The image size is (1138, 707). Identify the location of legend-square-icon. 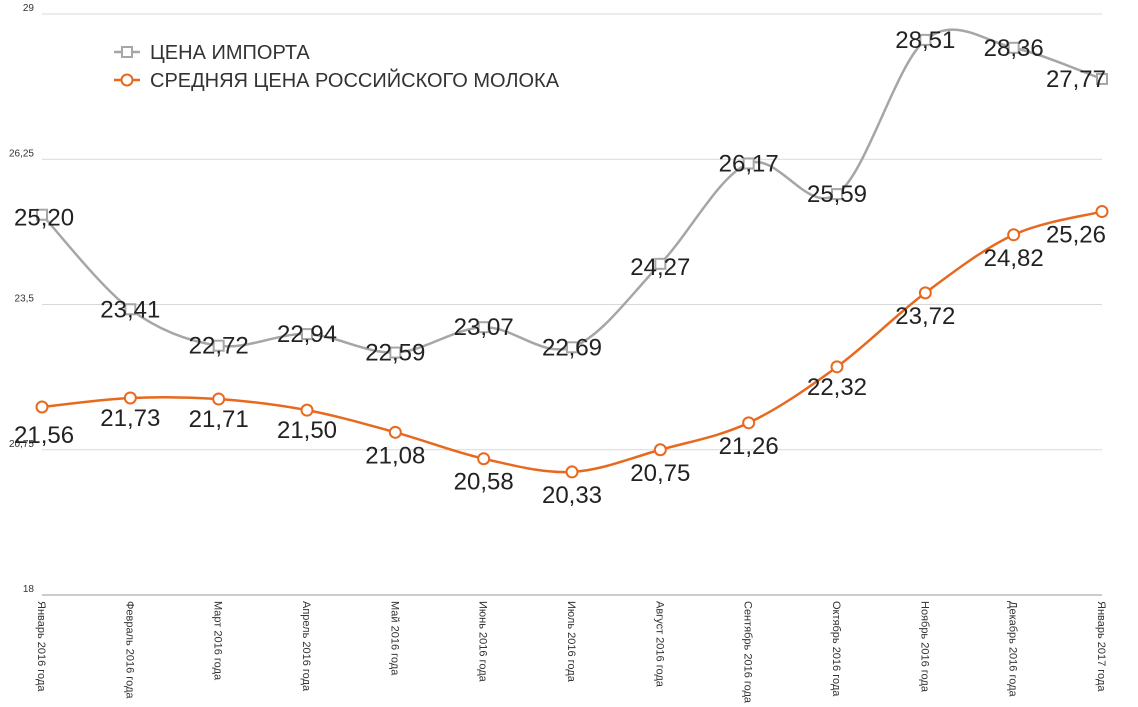
(127, 52).